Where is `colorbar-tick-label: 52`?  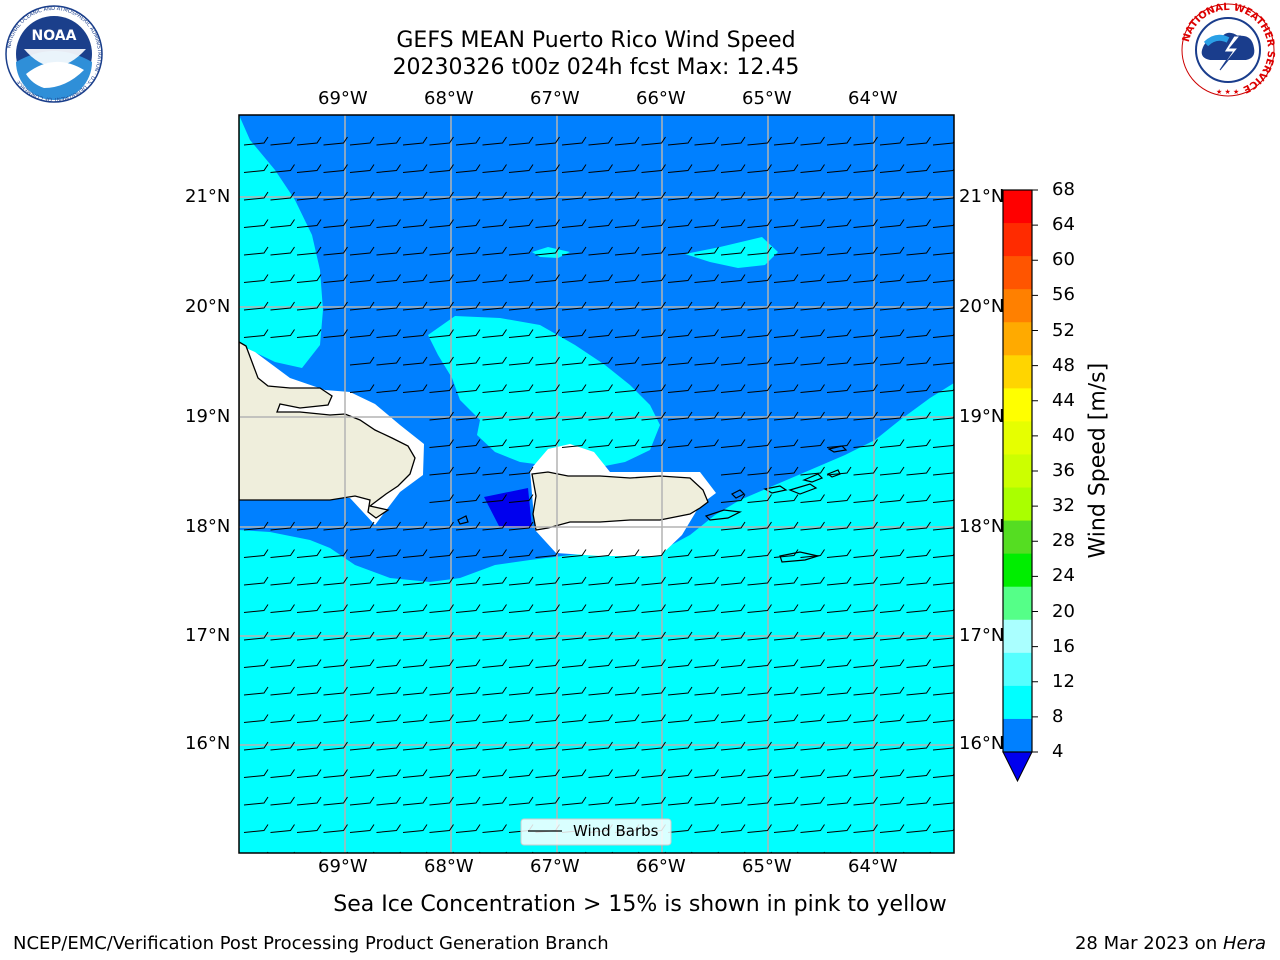
colorbar-tick-label: 52 is located at coordinates (1063, 330).